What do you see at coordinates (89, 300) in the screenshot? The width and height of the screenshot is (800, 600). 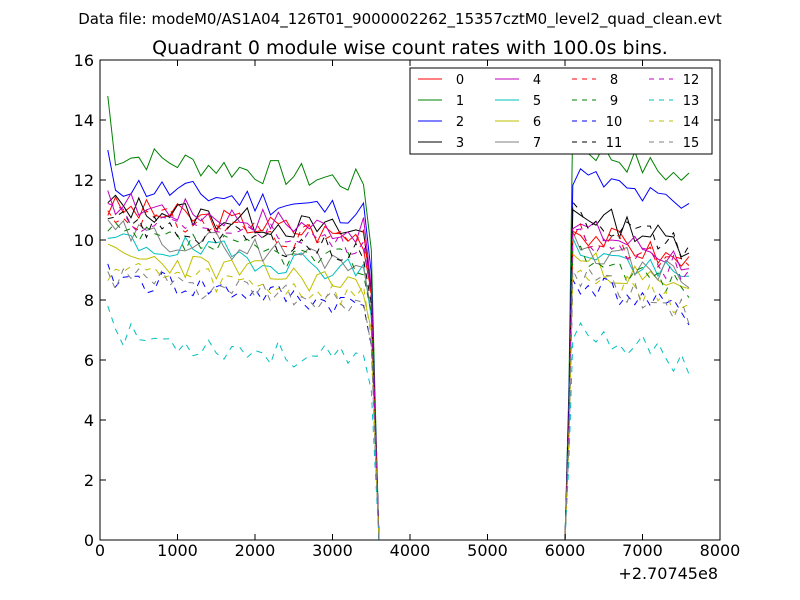 I see `y-tick-label: 8` at bounding box center [89, 300].